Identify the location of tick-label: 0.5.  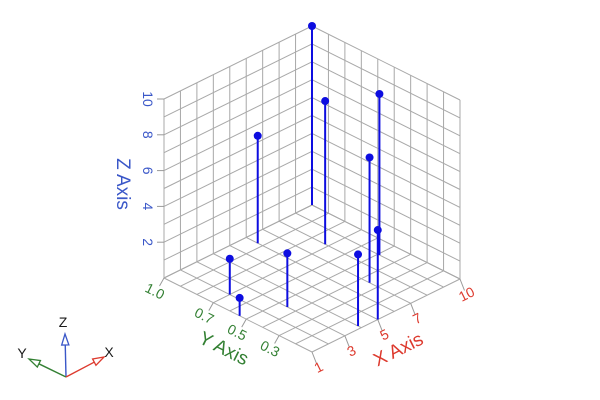
(237, 332).